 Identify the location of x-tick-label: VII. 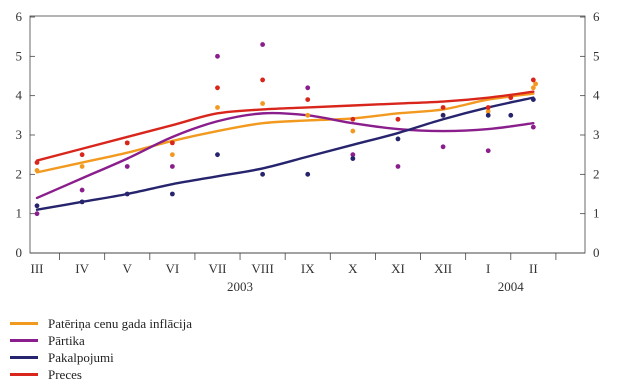
(217, 268).